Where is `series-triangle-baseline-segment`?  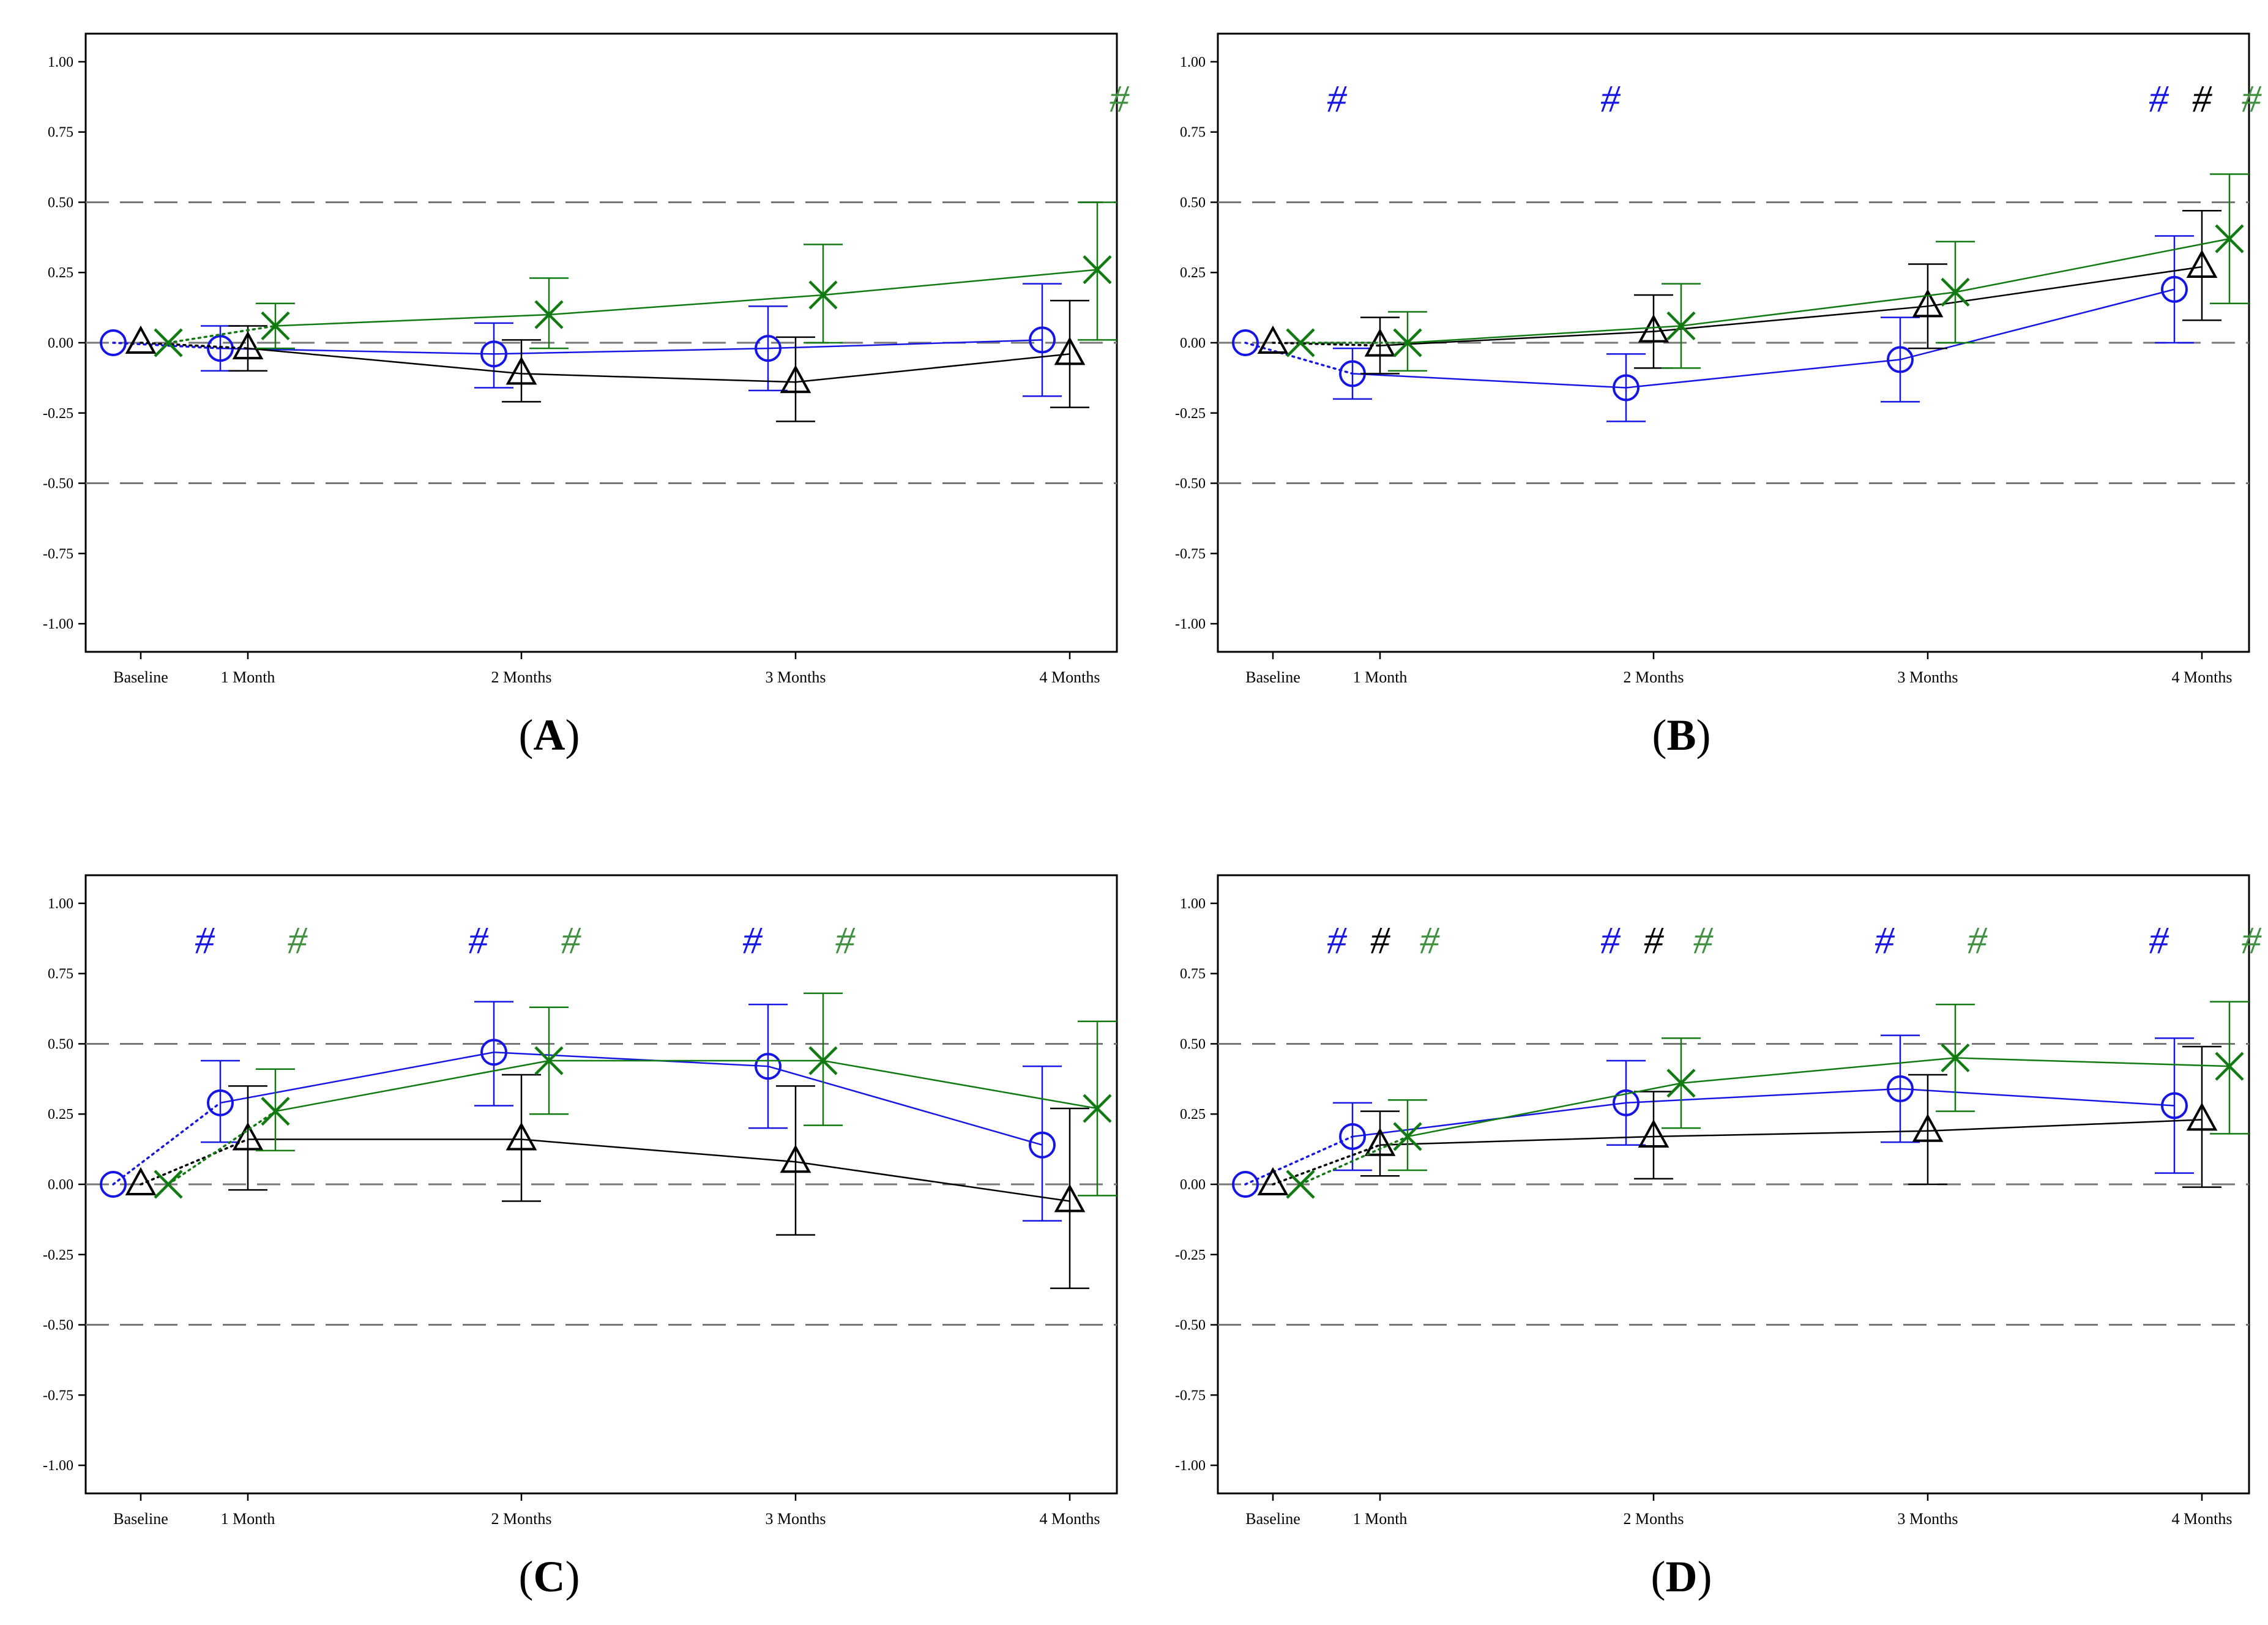 series-triangle-baseline-segment is located at coordinates (194, 1162).